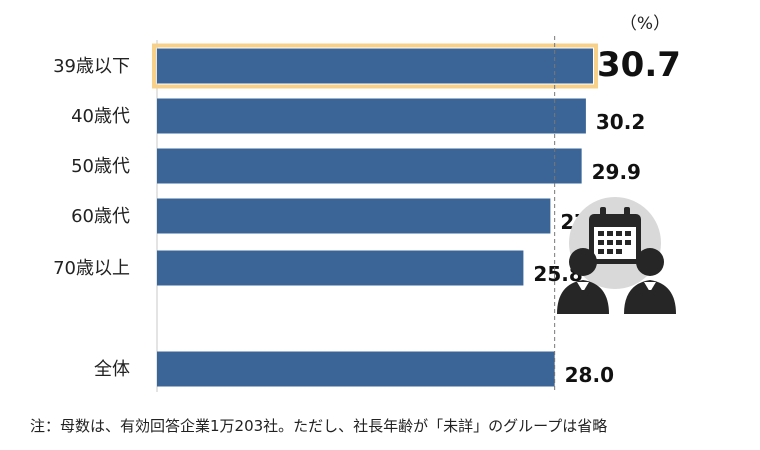  Describe the element at coordinates (100, 166) in the screenshot. I see `category-label: 50歳代` at that location.